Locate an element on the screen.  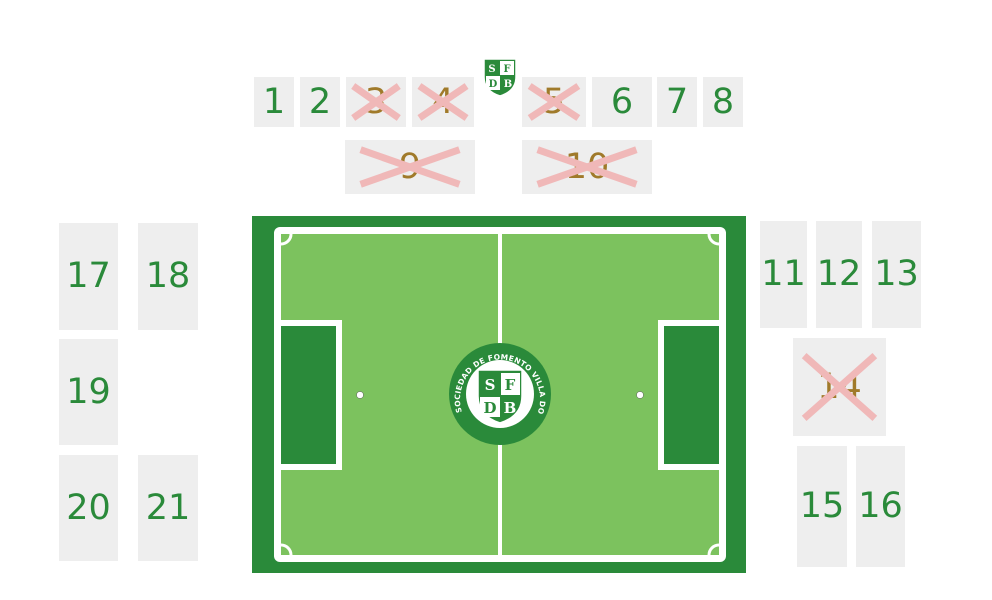
spot-15: 15 is located at coordinates (822, 506).